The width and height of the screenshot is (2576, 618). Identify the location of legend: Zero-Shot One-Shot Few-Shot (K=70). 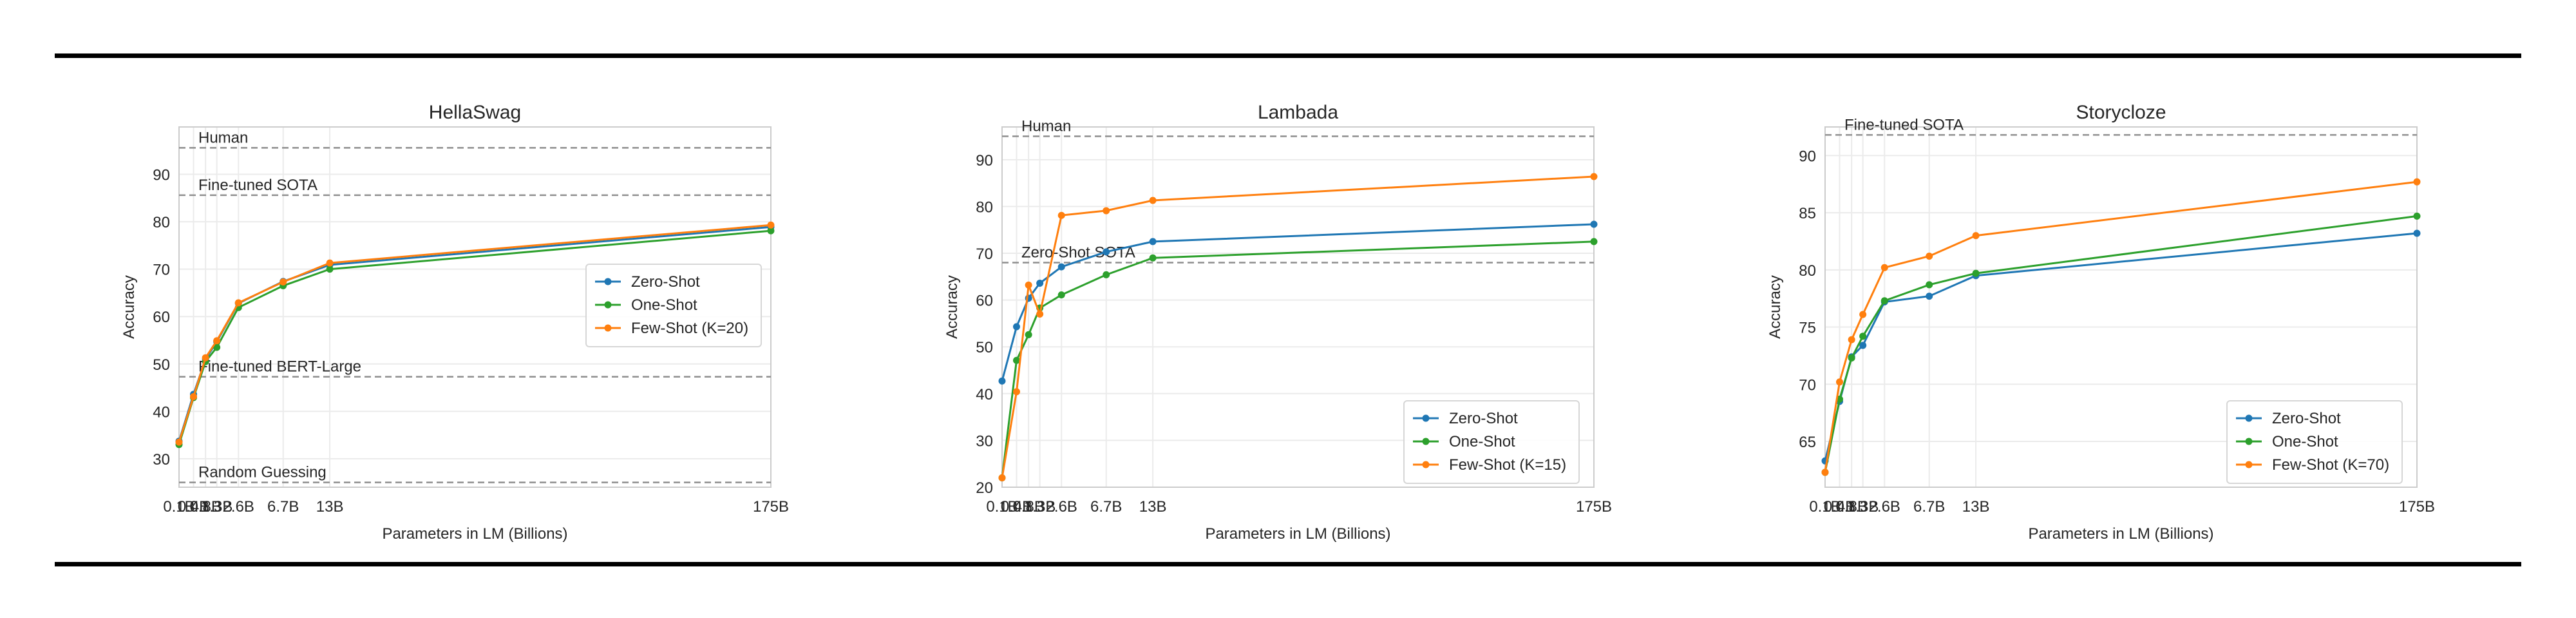
(2314, 442).